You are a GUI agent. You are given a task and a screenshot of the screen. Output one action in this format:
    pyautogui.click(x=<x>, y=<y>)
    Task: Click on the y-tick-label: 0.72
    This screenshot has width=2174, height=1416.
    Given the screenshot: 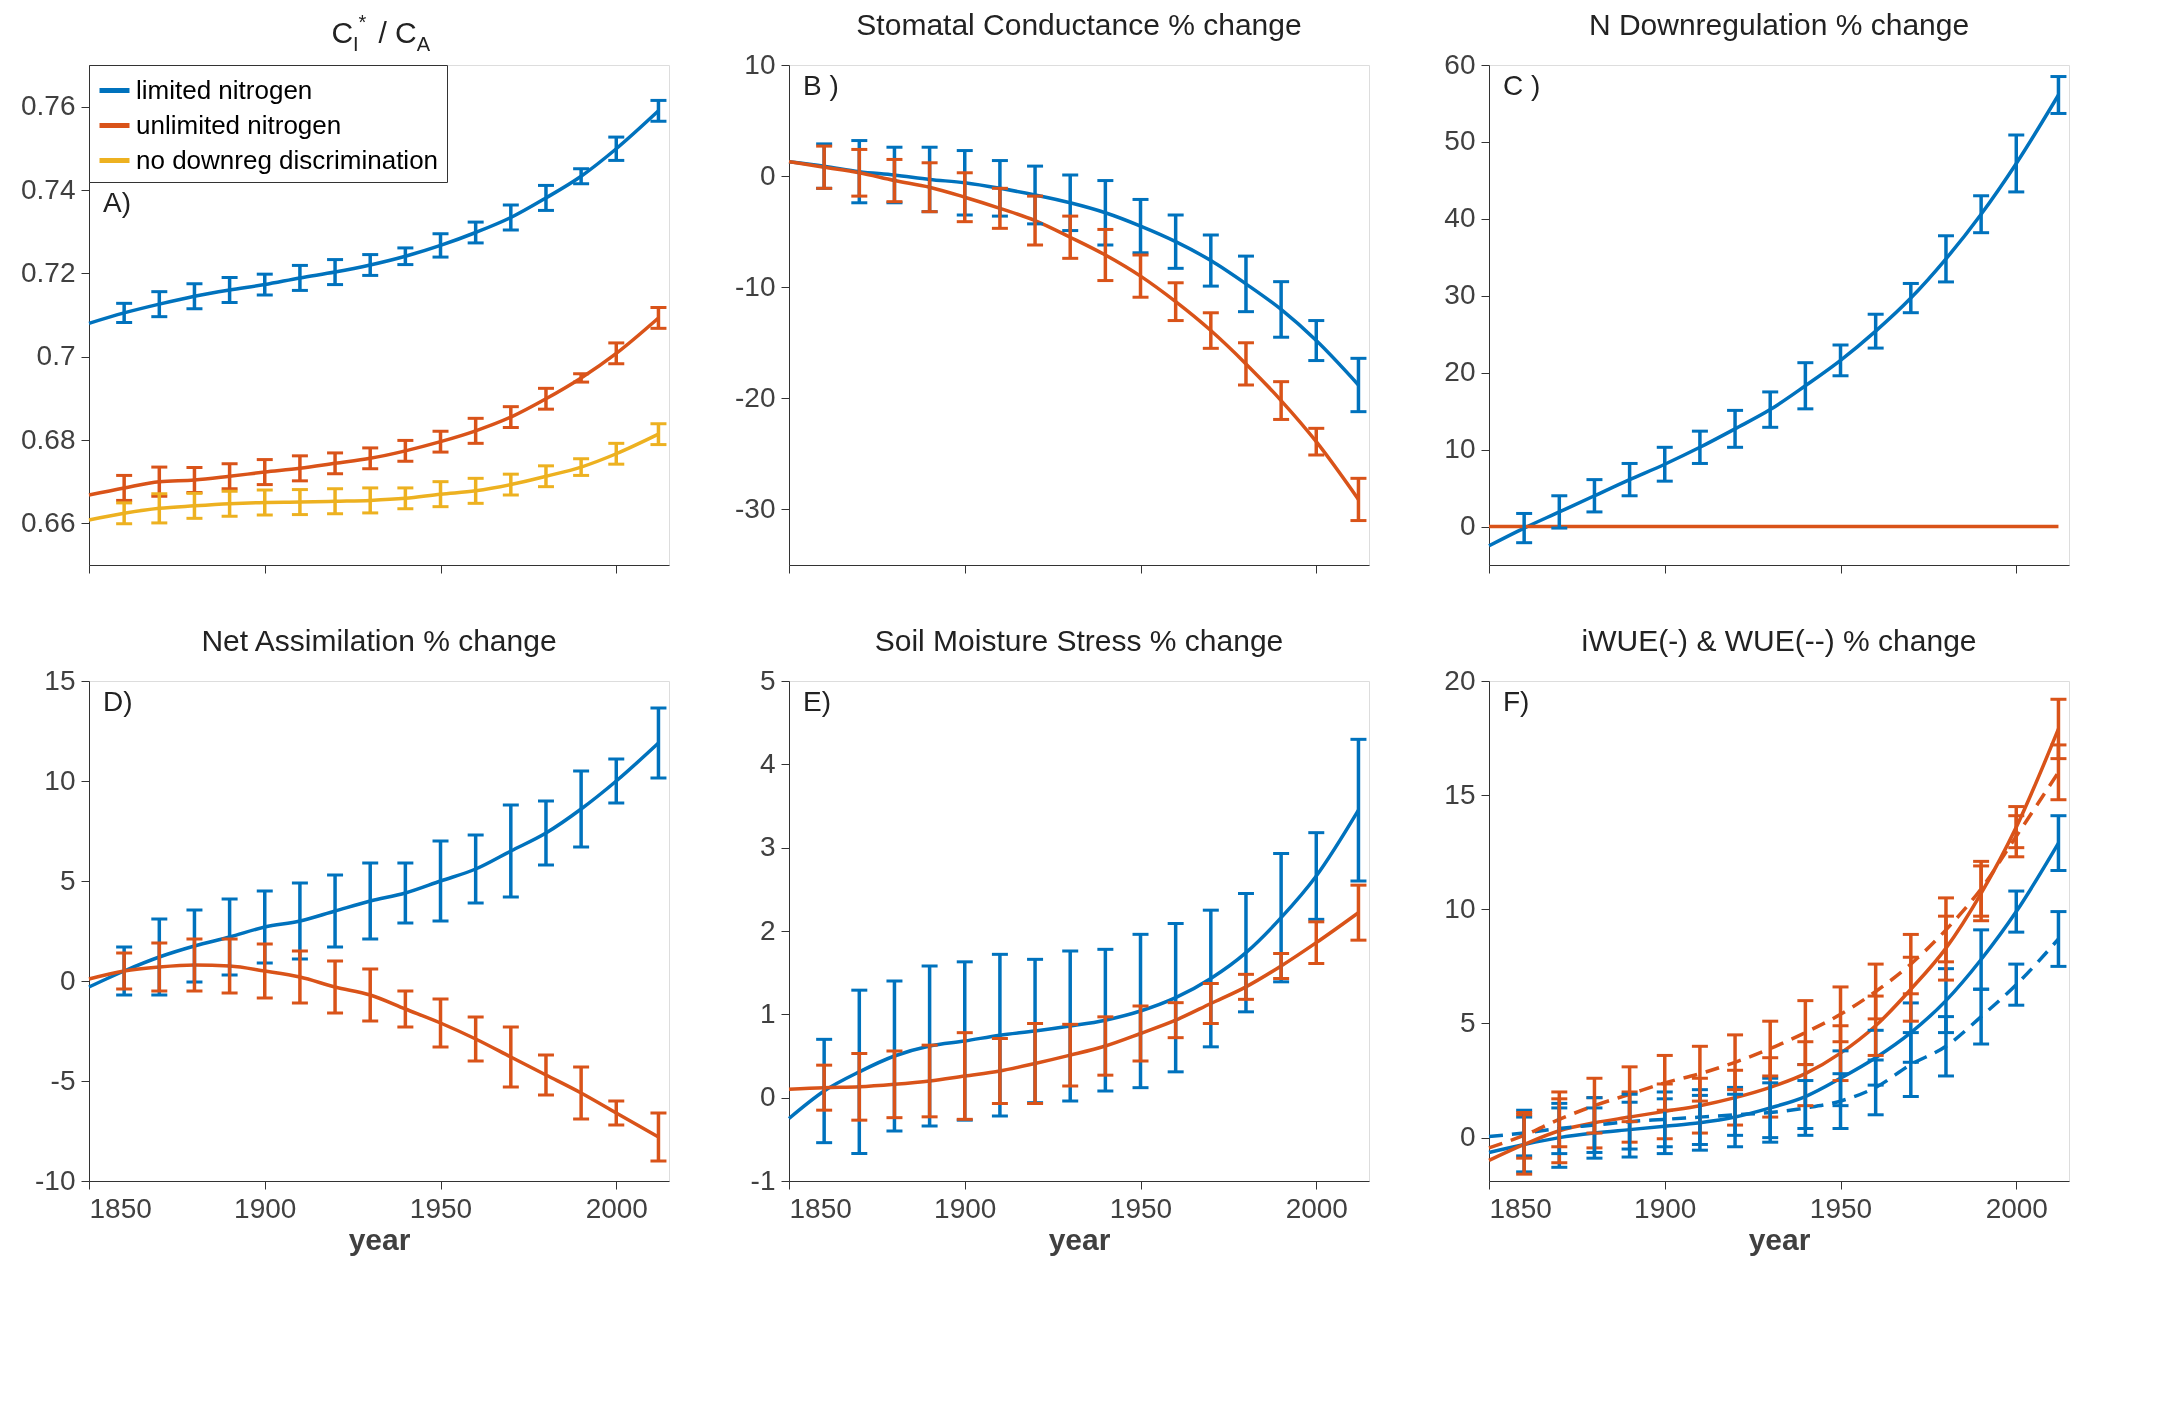 What is the action you would take?
    pyautogui.click(x=48, y=272)
    